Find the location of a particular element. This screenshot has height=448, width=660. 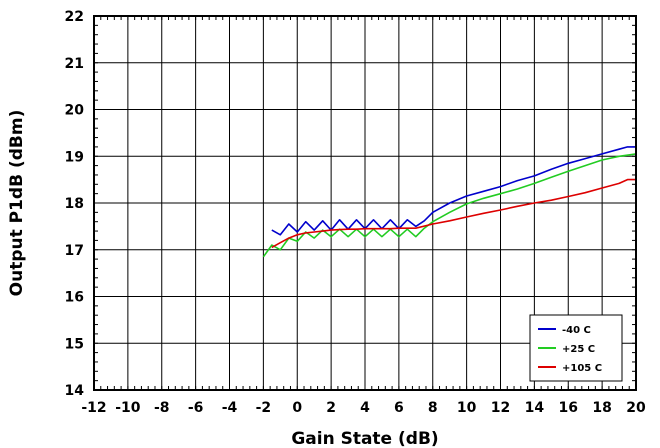

legend-label: +105 C is located at coordinates (582, 368).